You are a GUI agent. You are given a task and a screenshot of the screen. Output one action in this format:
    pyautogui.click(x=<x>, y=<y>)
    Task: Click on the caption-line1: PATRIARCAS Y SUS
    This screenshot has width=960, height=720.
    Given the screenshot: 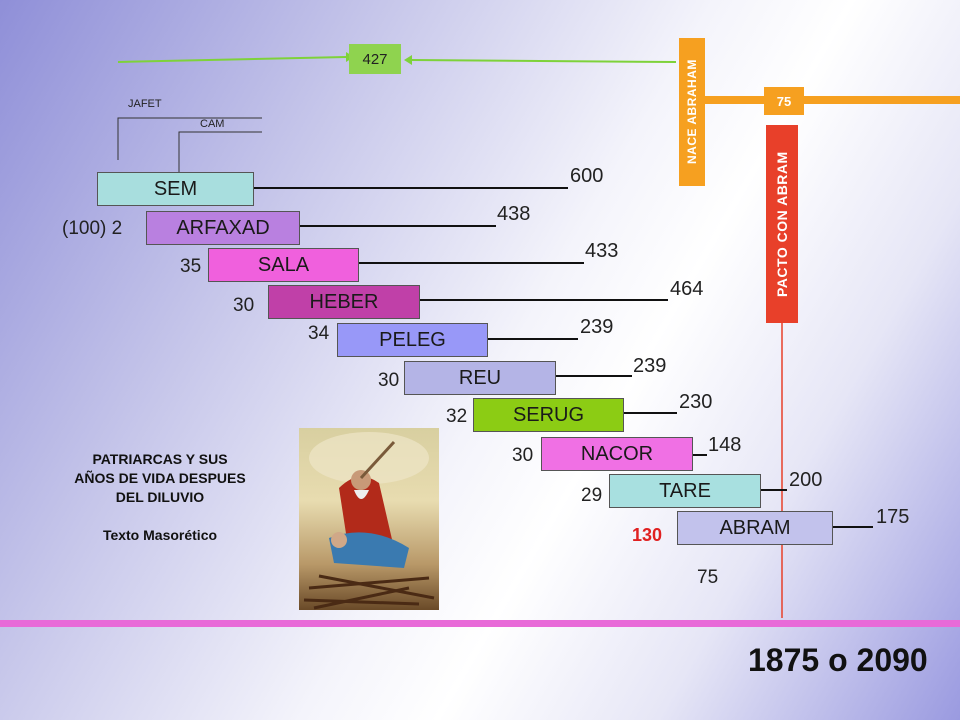 What is the action you would take?
    pyautogui.click(x=160, y=459)
    